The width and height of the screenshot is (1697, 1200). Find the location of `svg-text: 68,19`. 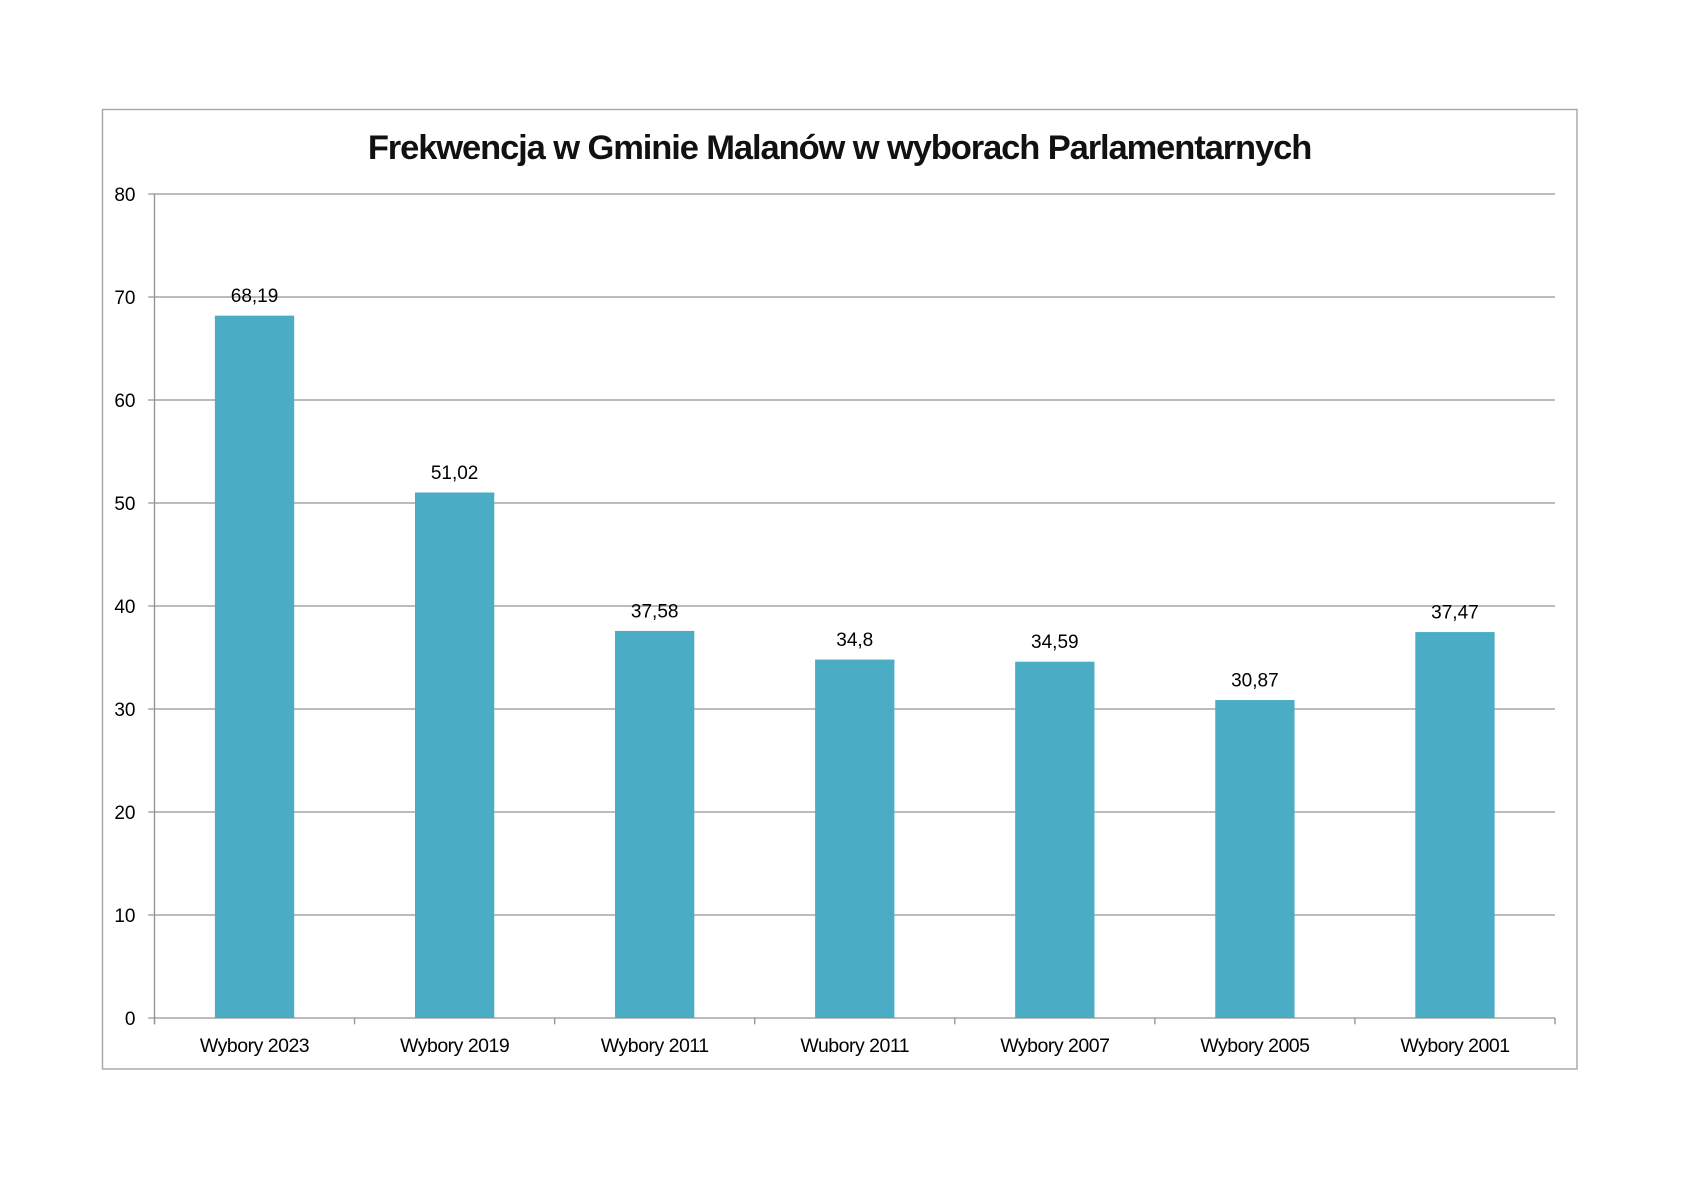

svg-text: 68,19 is located at coordinates (255, 296).